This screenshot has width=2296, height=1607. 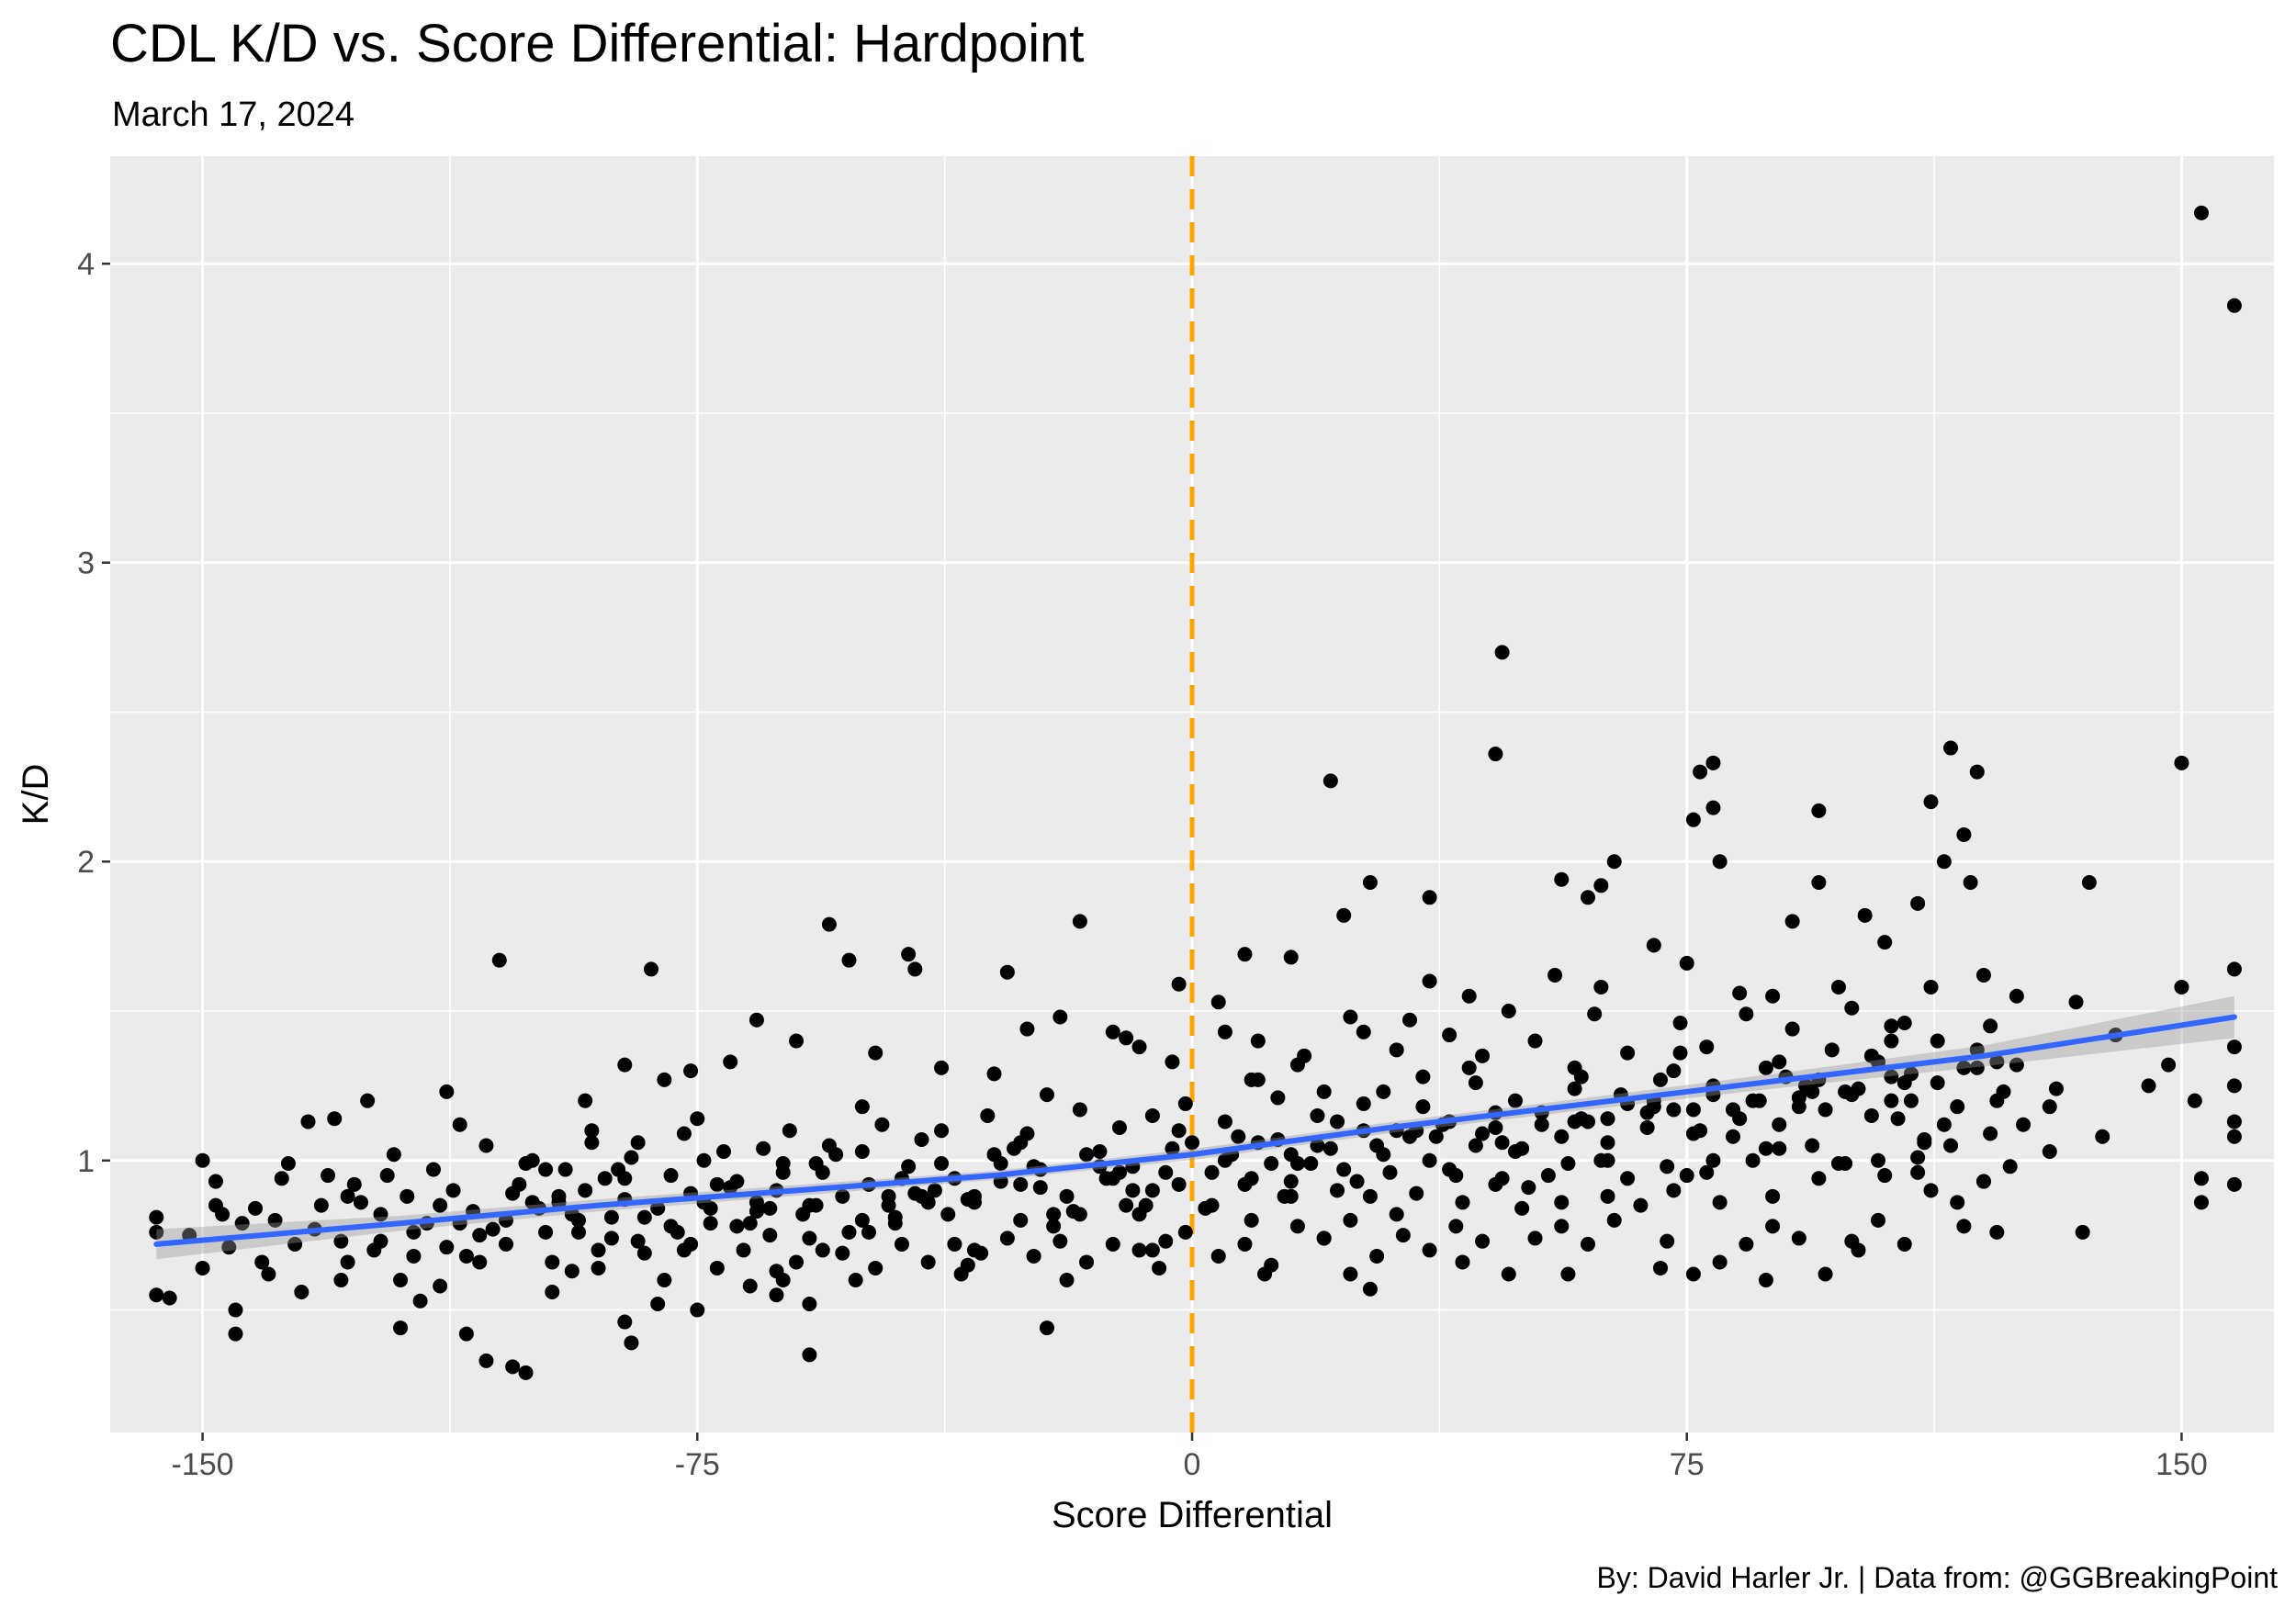 I want to click on x-tick-label: -75, so click(x=697, y=1464).